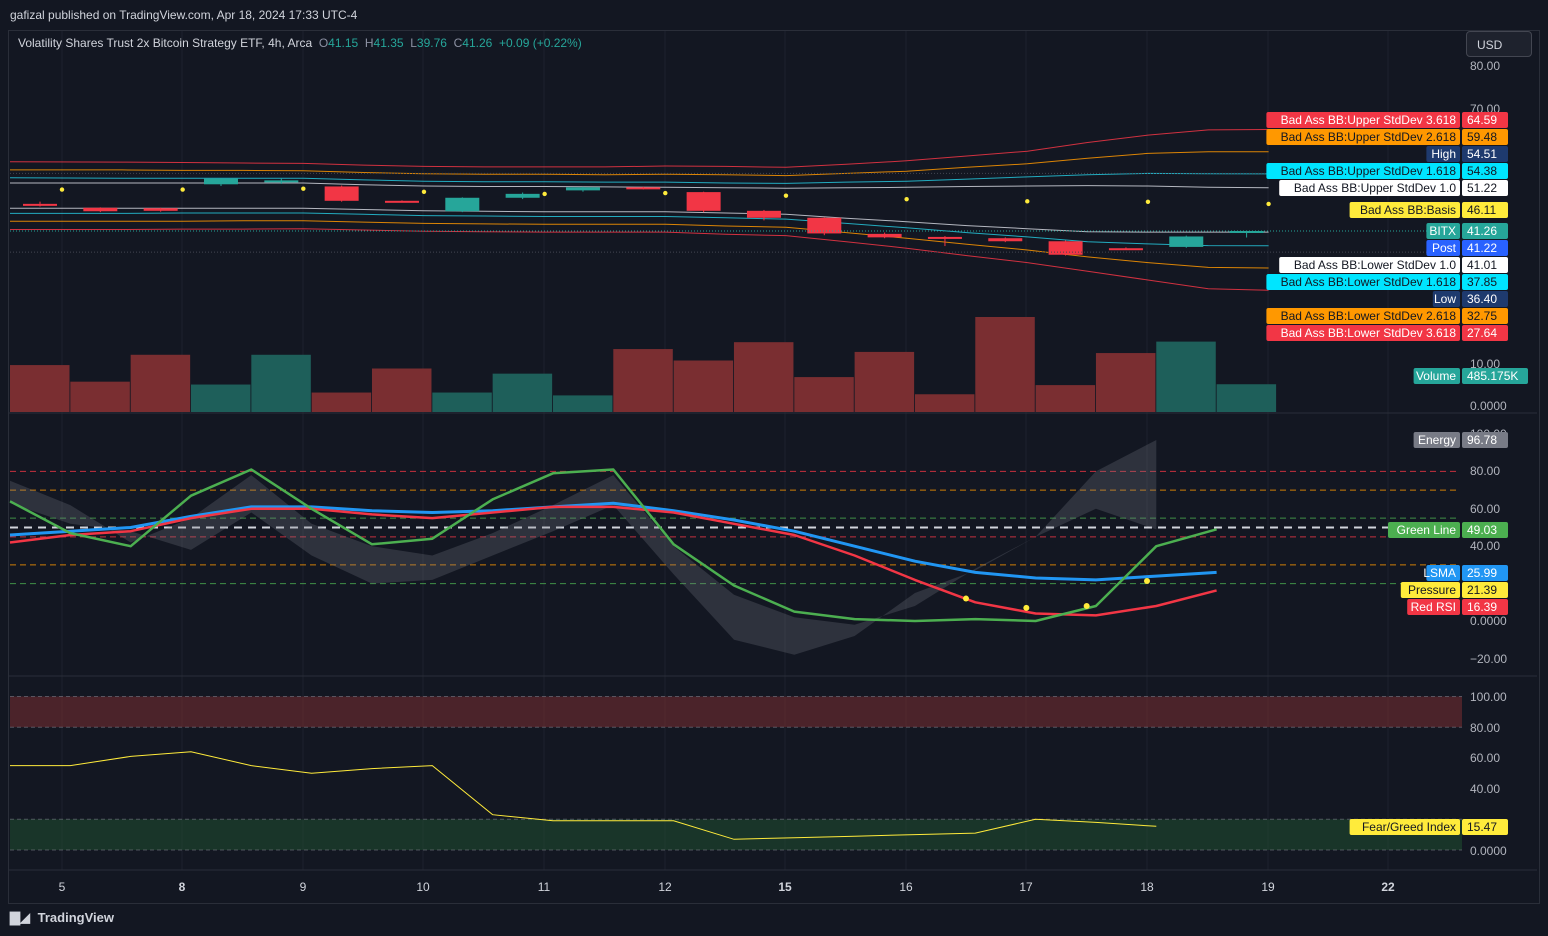  What do you see at coordinates (1482, 590) in the screenshot?
I see `price-label-value: 21.39` at bounding box center [1482, 590].